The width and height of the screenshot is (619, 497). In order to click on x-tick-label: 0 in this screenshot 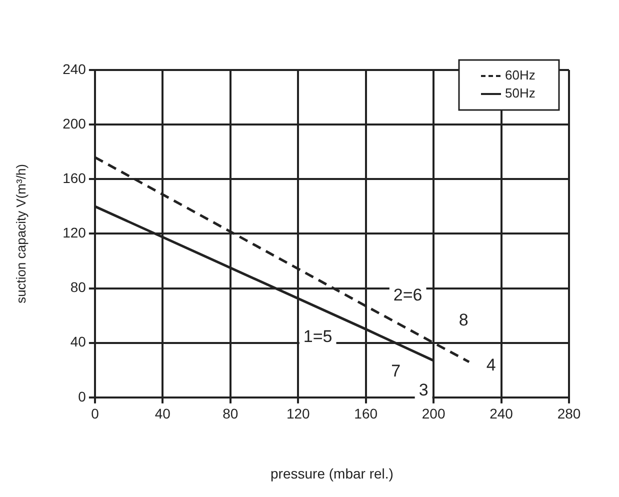, I will do `click(95, 414)`.